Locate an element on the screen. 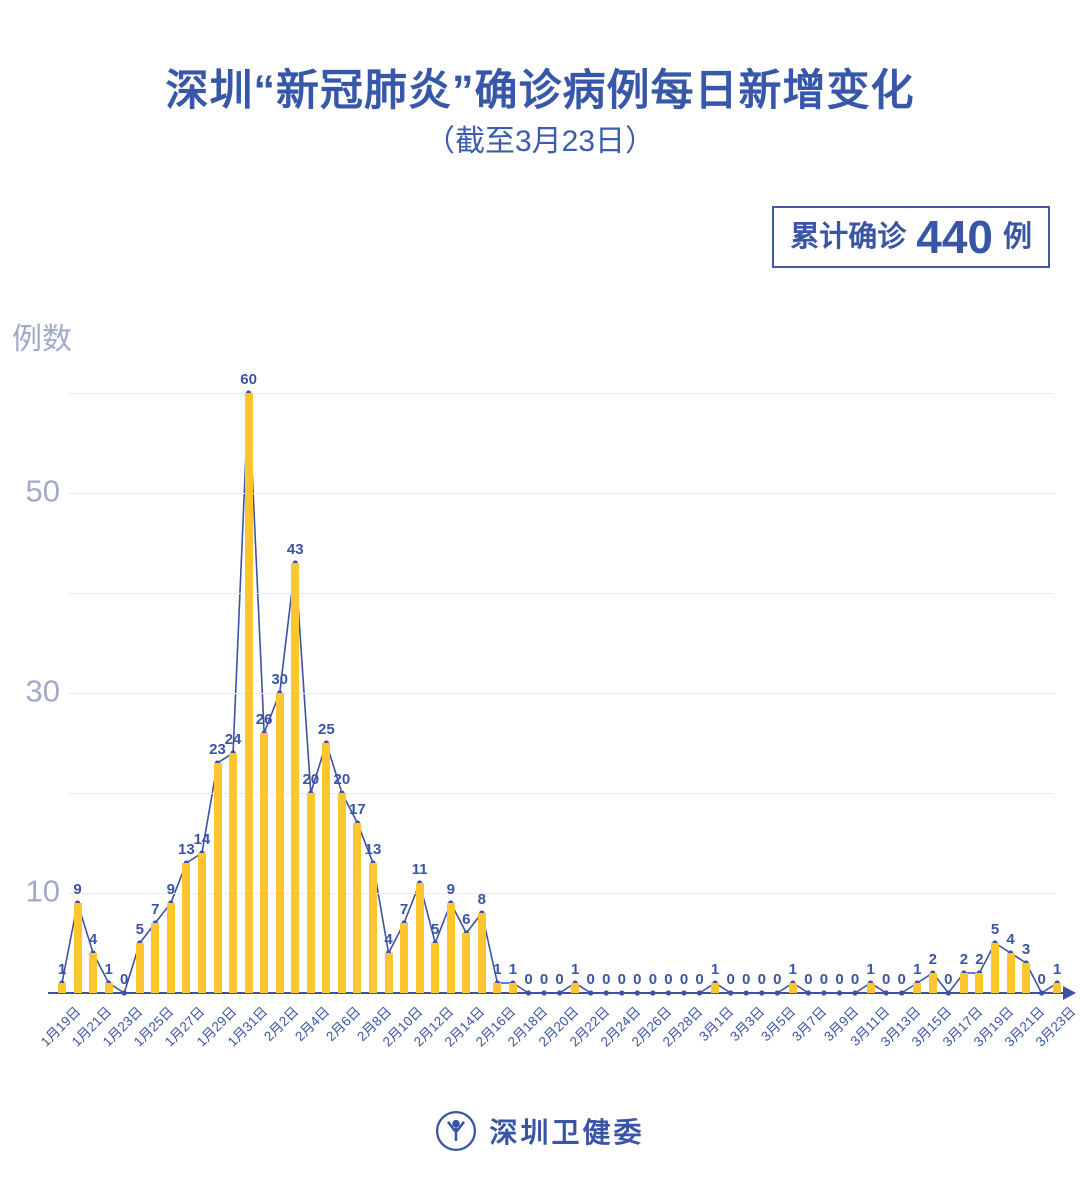 This screenshot has width=1080, height=1184. y-axis-title: 例数 is located at coordinates (42, 339).